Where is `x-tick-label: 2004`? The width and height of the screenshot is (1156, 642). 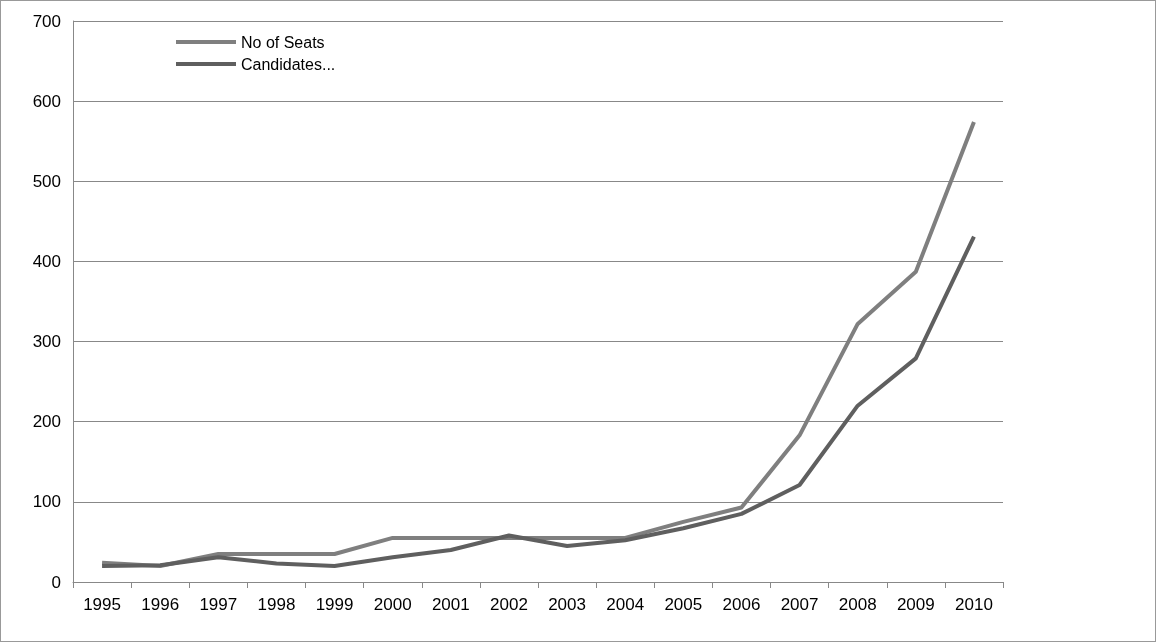
x-tick-label: 2004 is located at coordinates (625, 604).